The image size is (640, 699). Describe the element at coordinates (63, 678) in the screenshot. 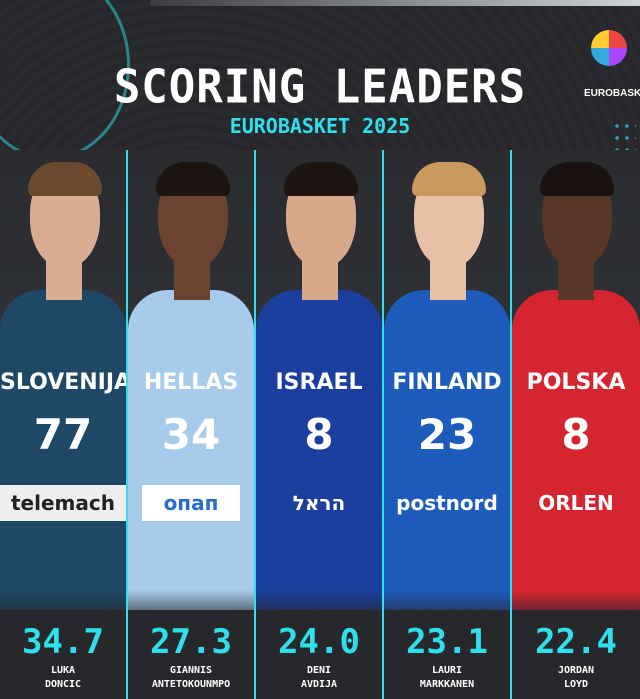

I see `player-name: LUKA DONCIC` at that location.